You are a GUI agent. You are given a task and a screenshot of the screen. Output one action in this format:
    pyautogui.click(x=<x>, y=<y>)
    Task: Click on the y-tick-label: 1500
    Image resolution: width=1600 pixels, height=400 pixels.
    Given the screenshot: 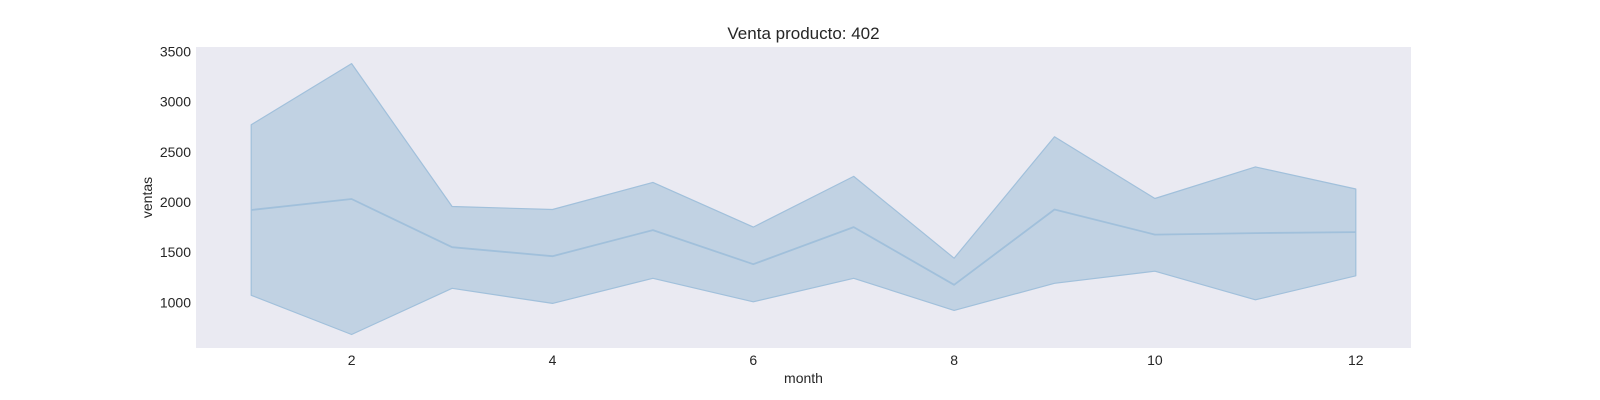 What is the action you would take?
    pyautogui.click(x=175, y=252)
    